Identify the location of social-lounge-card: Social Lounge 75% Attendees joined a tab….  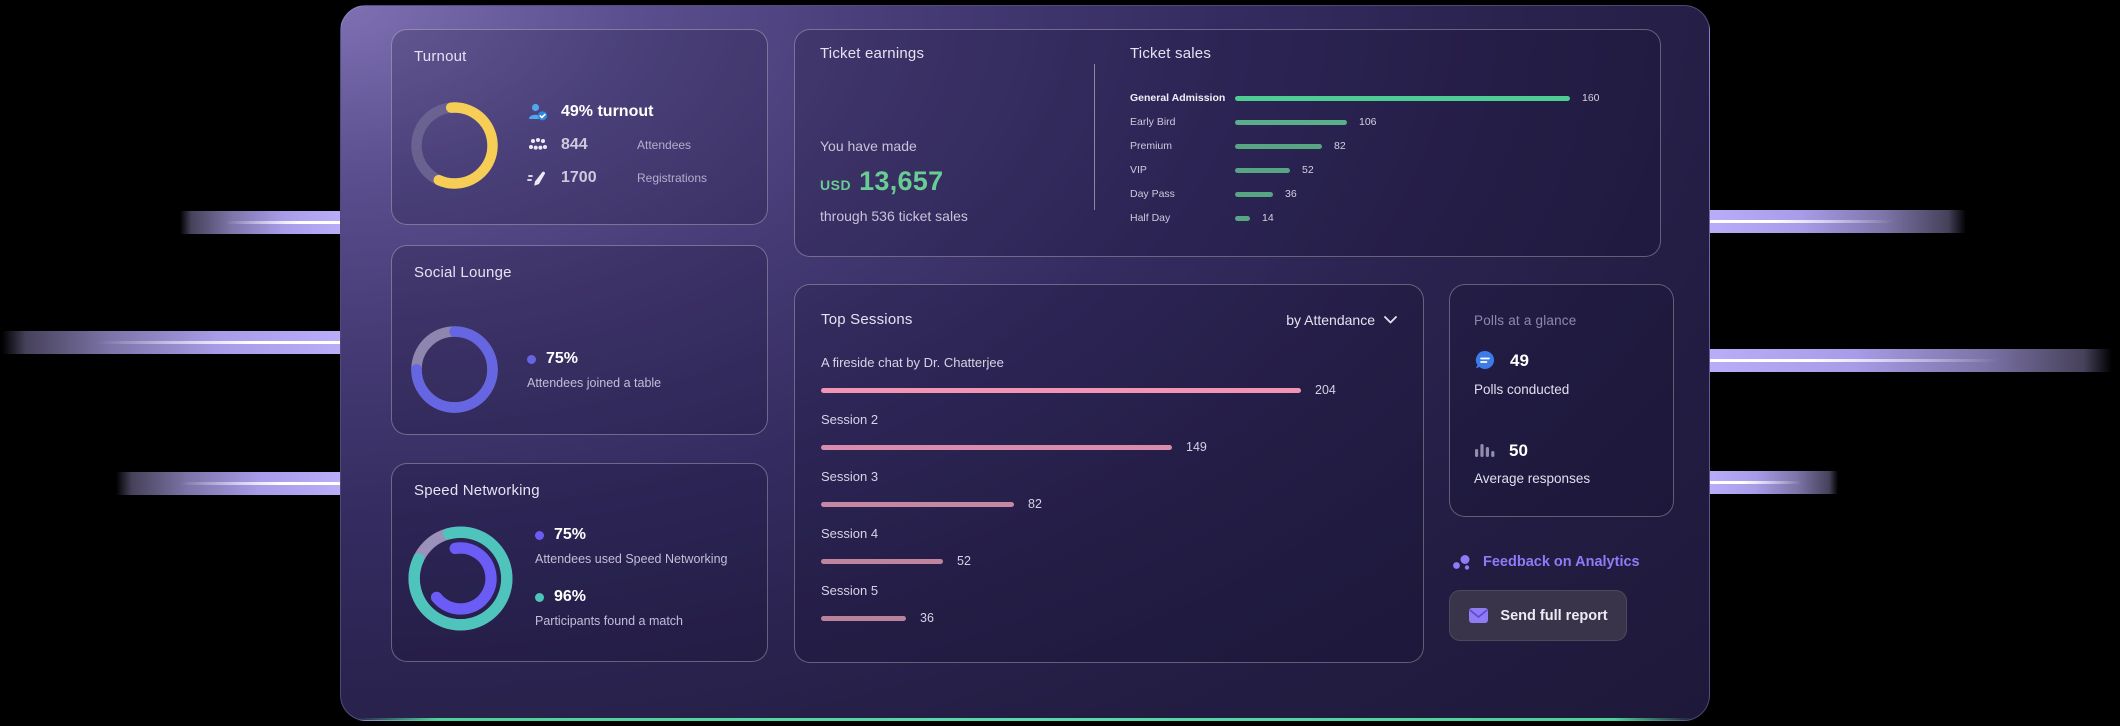
(579, 340).